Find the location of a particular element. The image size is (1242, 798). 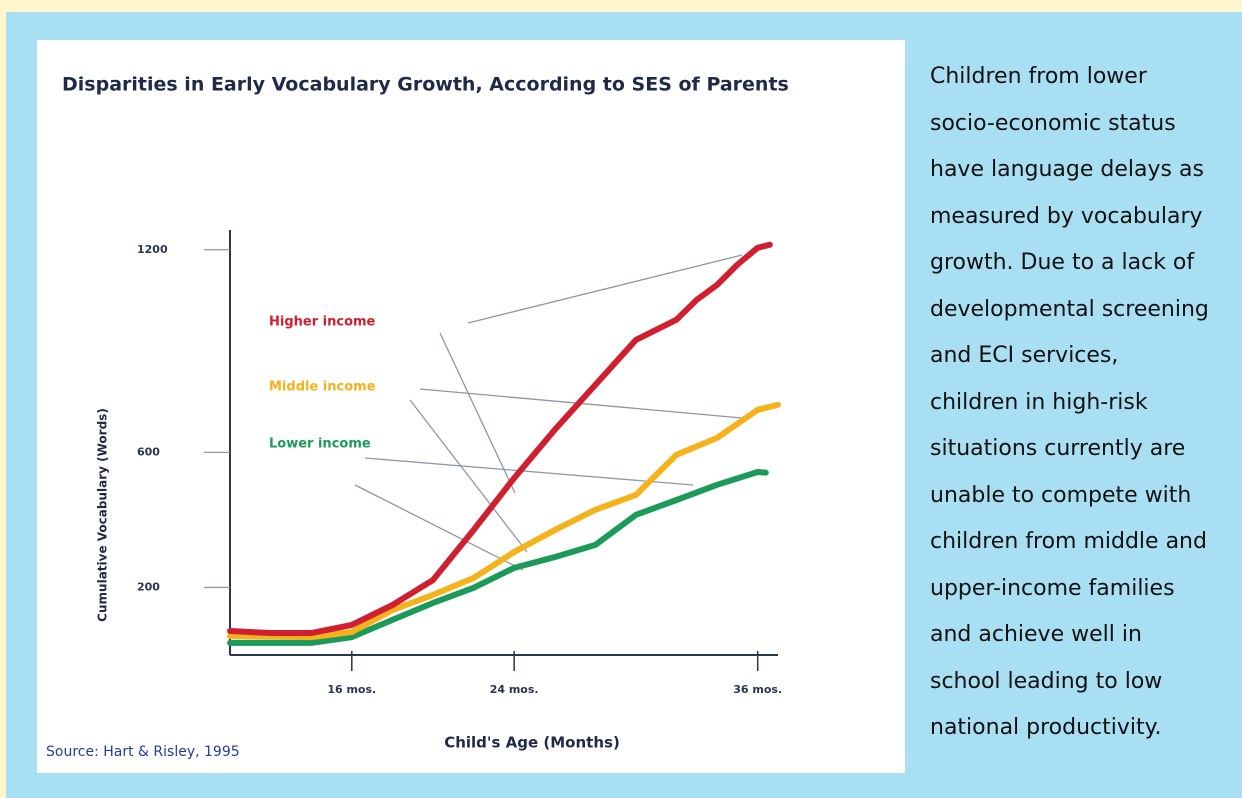

x-tick-label: 36 mos. is located at coordinates (757, 689).